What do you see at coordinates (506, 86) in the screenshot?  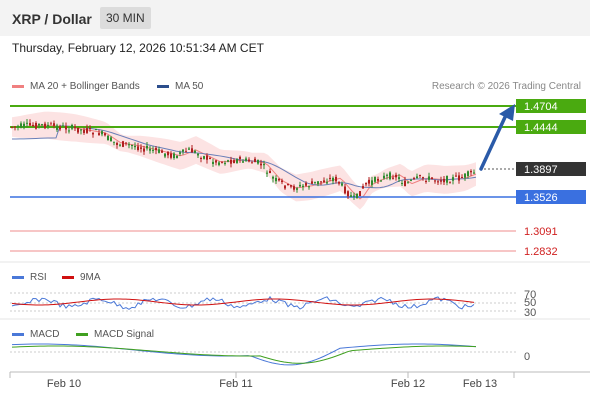 I see `research-credit: Research © 2026 Trading Central` at bounding box center [506, 86].